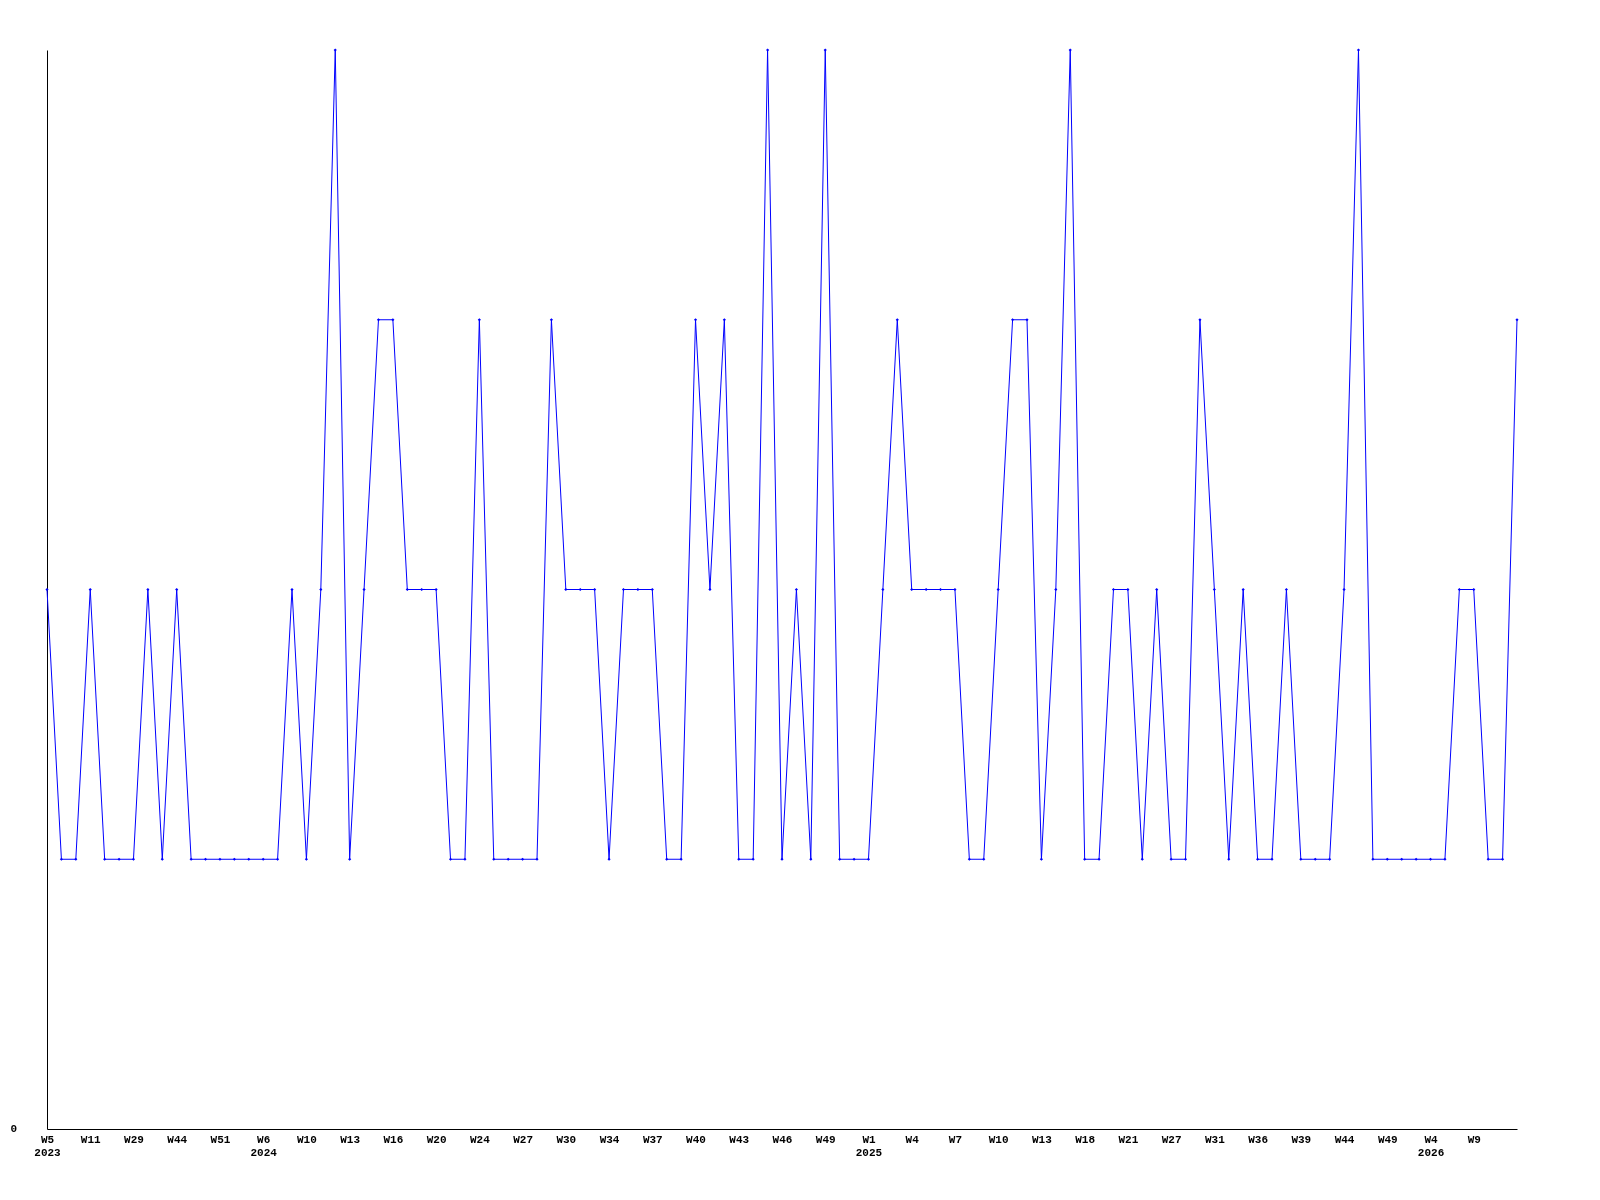  Describe the element at coordinates (869, 1146) in the screenshot. I see `x-tick-label: W1 2025` at that location.